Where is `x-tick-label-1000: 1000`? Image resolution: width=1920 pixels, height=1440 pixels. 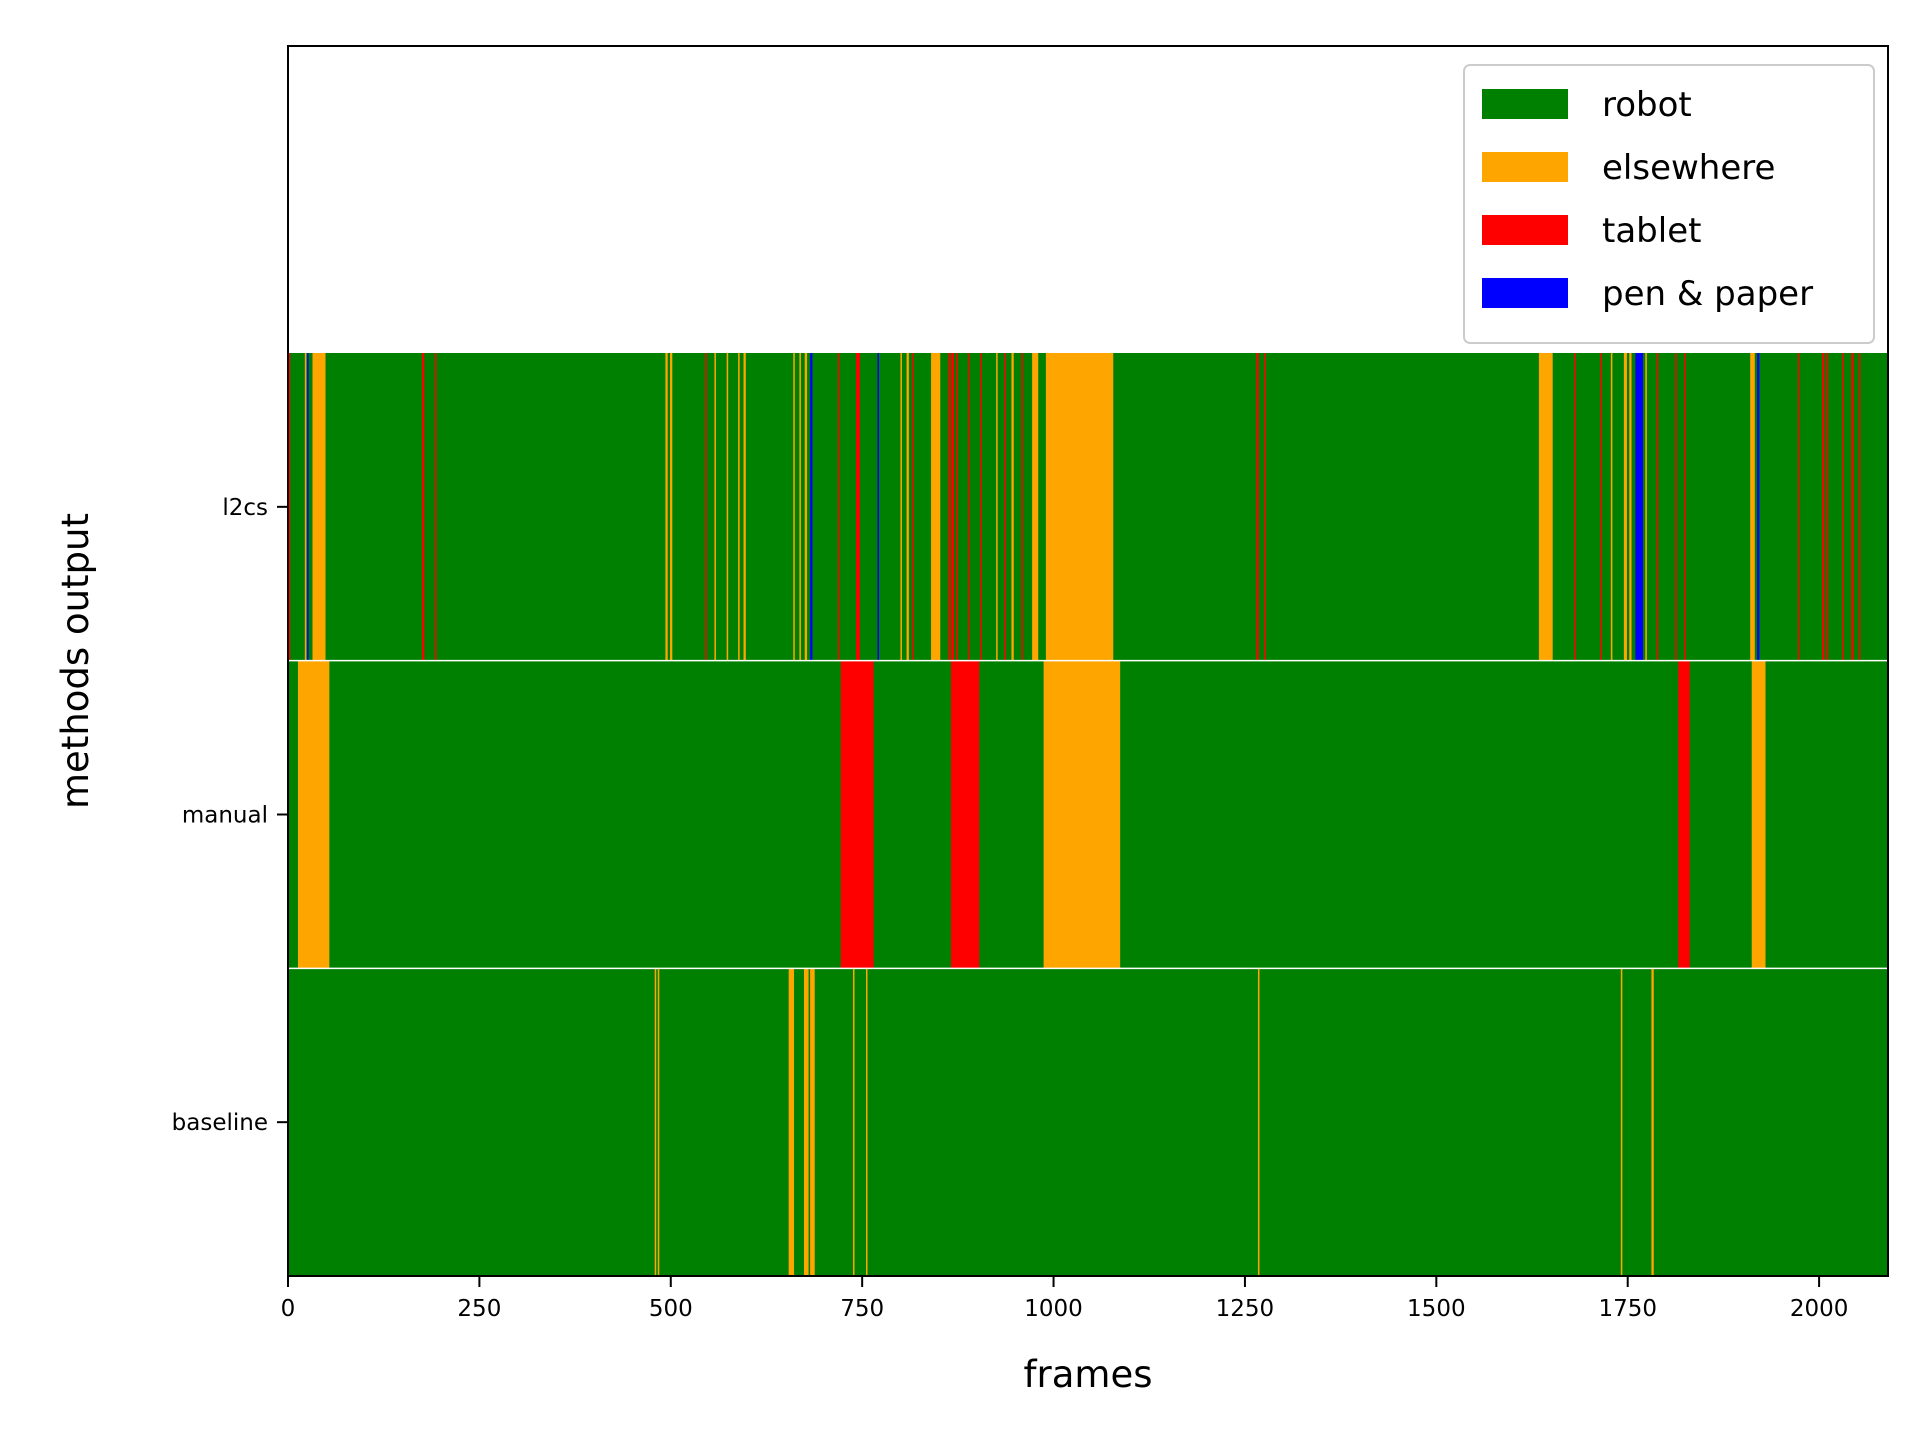 x-tick-label-1000: 1000 is located at coordinates (1053, 1309).